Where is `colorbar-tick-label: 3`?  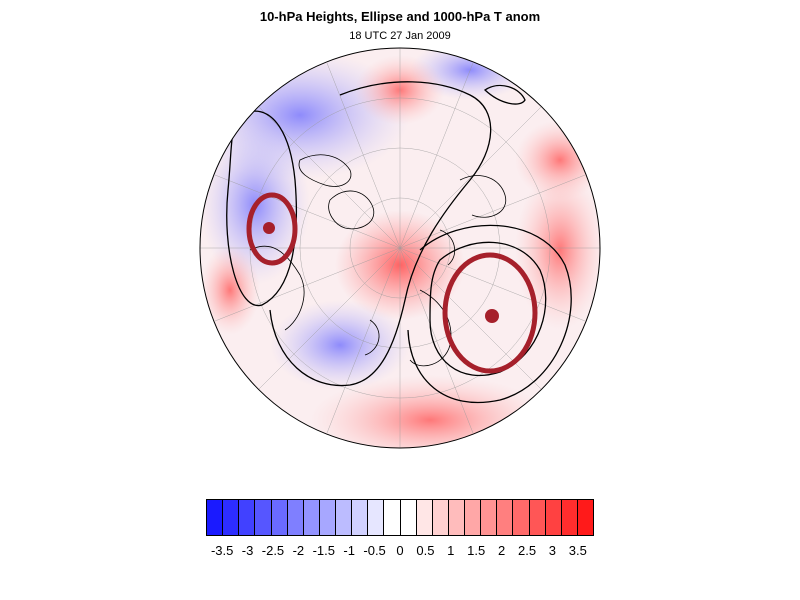 colorbar-tick-label: 3 is located at coordinates (552, 550).